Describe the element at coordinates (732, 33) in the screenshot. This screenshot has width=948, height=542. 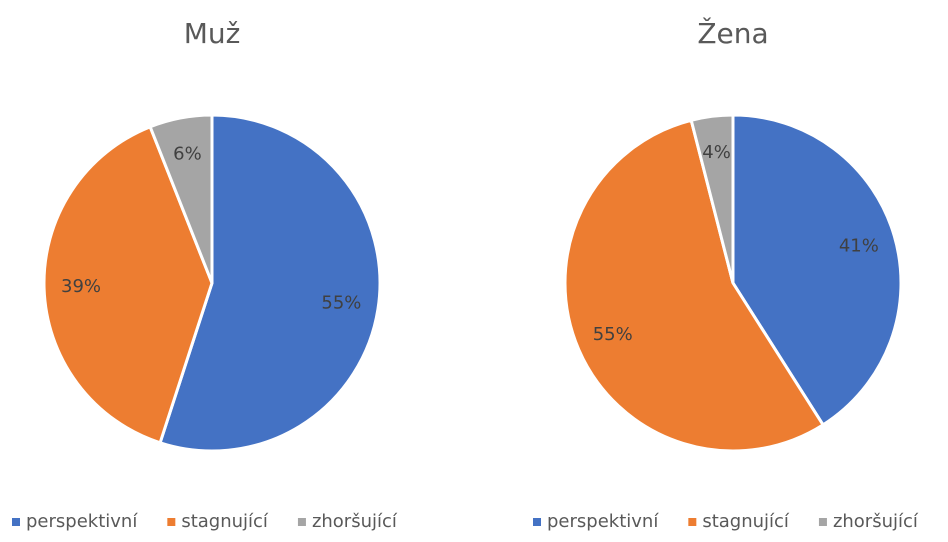
I see `chart-title: Žena` at that location.